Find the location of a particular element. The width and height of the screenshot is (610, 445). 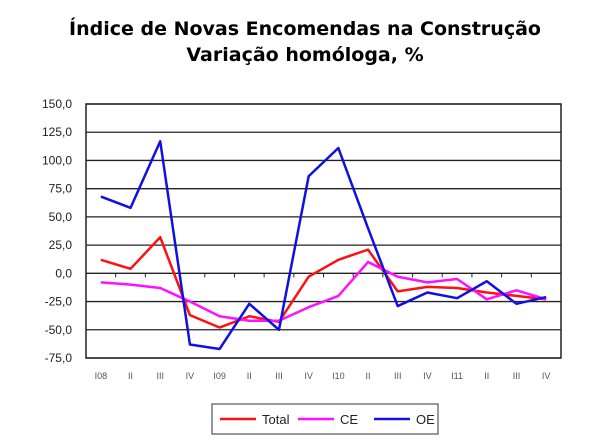

y-tick-label: 25,0 is located at coordinates (61, 245).